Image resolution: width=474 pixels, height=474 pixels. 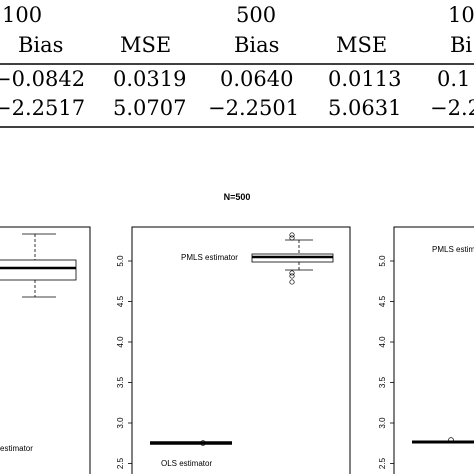 What do you see at coordinates (386, 362) in the screenshot?
I see `panel-right-y-ticks: 2.5 3.0 3.5 4.0 4.5 5.0` at bounding box center [386, 362].